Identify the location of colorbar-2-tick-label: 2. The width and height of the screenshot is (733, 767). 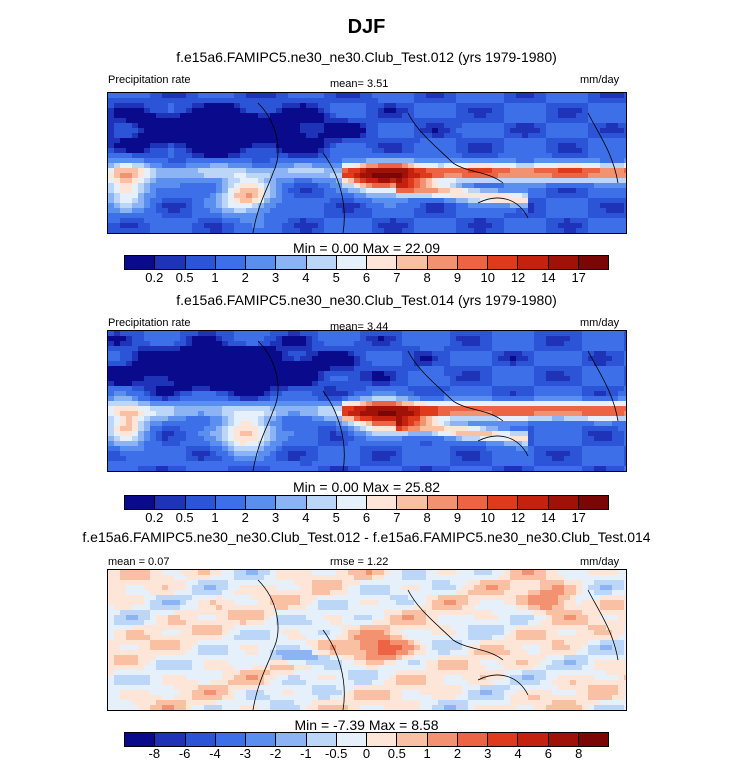
(245, 517).